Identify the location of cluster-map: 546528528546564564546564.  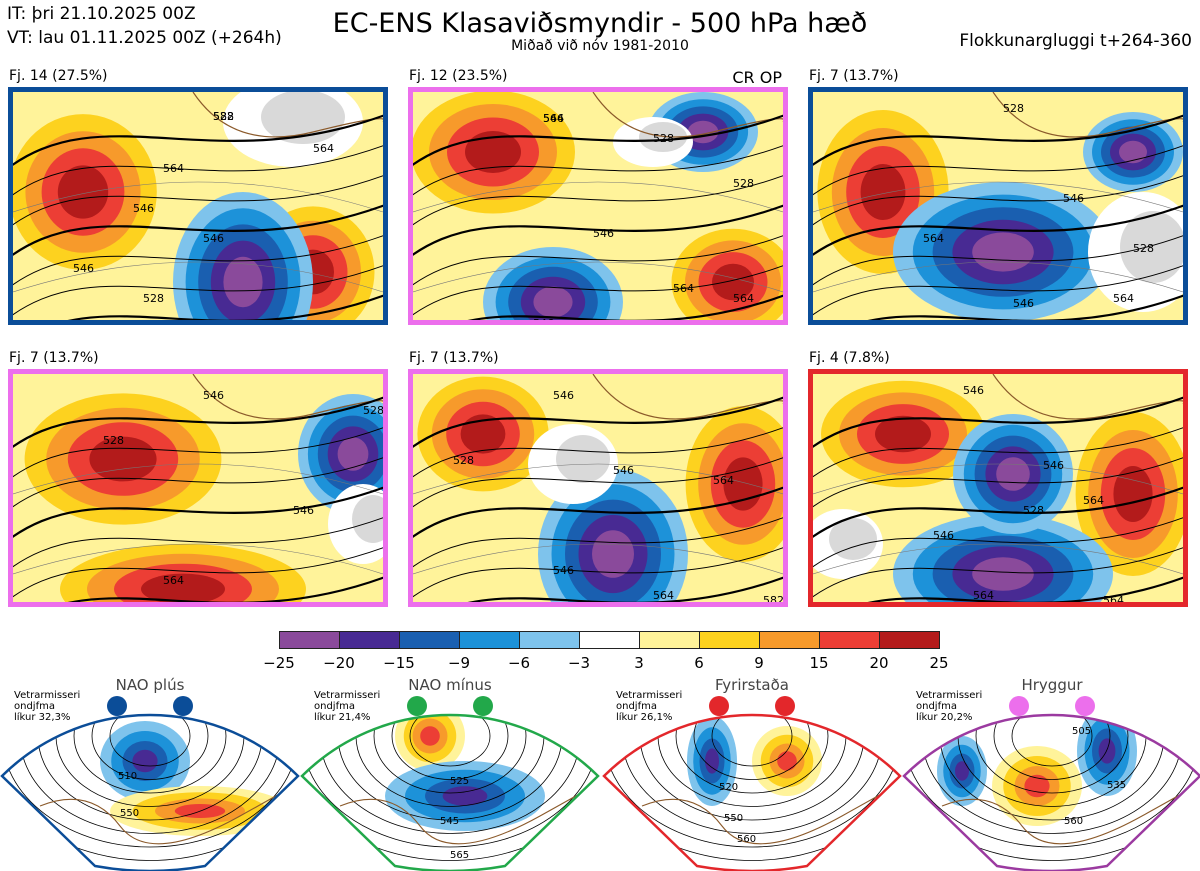
(598, 206).